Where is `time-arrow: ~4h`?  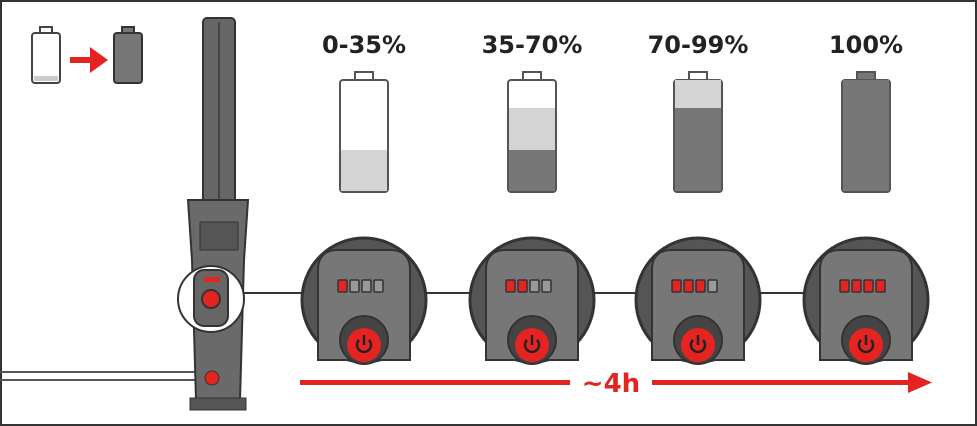 time-arrow: ~4h is located at coordinates (616, 384).